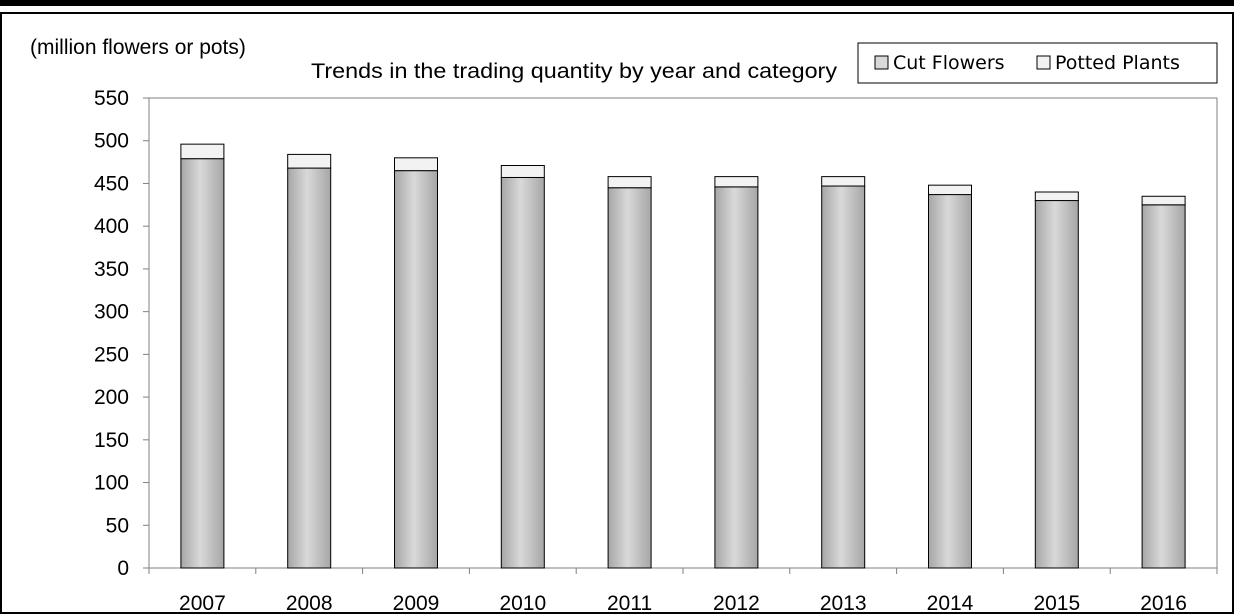  Describe the element at coordinates (629, 182) in the screenshot. I see `bar-potted-plants-2011` at that location.